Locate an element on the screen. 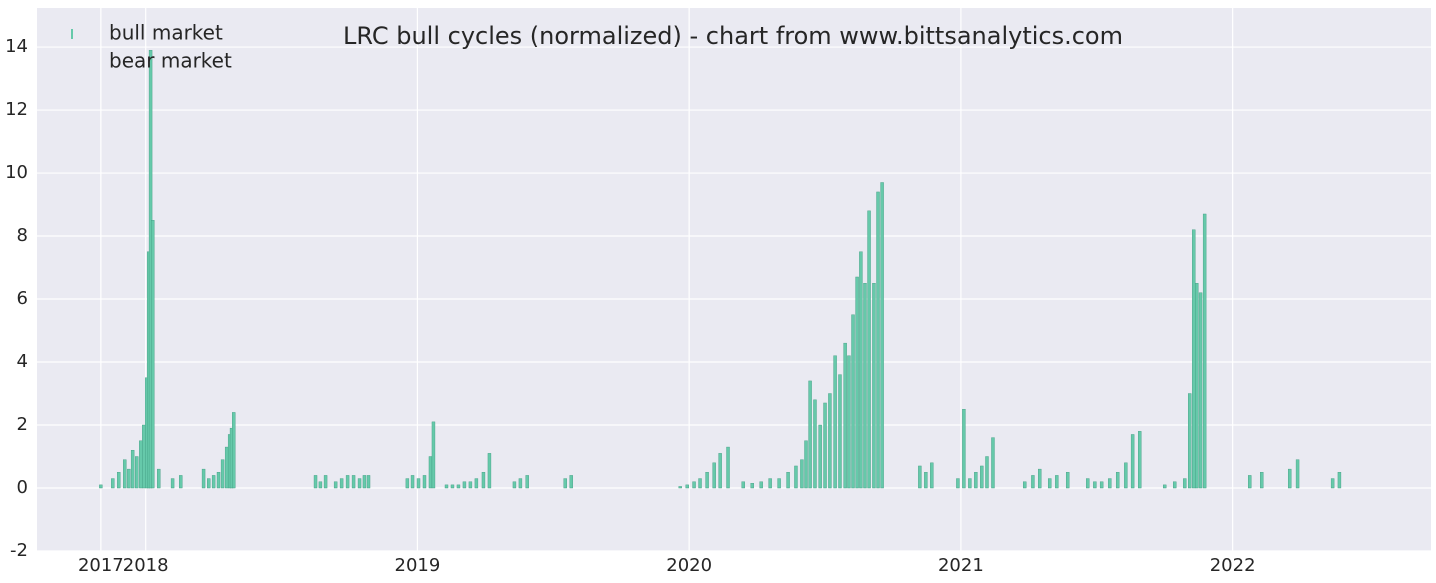 This screenshot has width=1436, height=583. y-tick-label: 12 is located at coordinates (16, 109).